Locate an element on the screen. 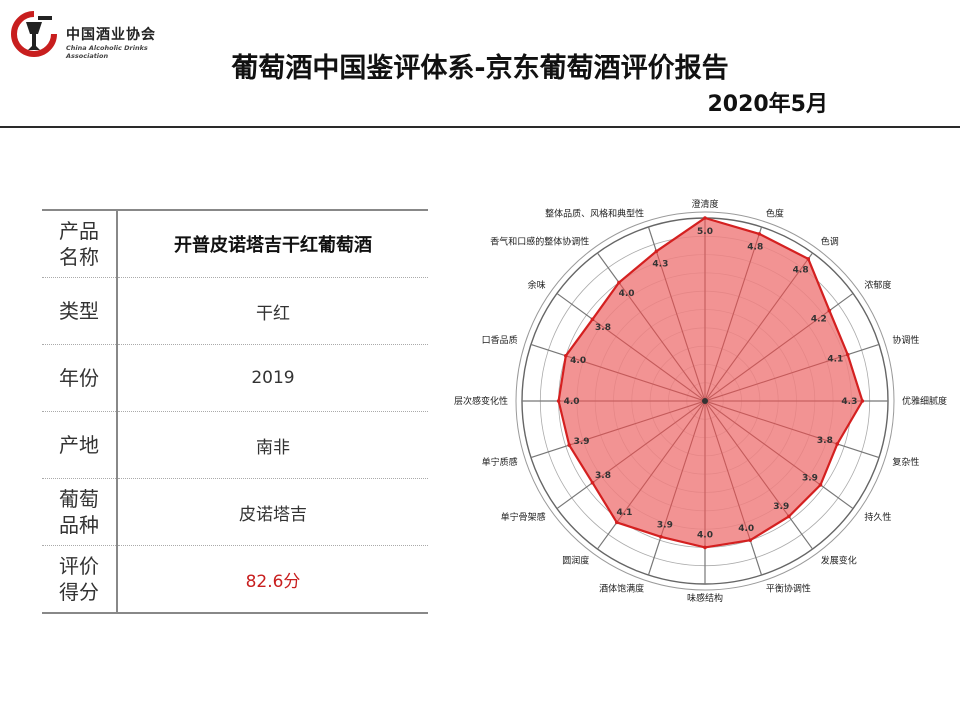  report-date: 2020年5月 is located at coordinates (767, 104).